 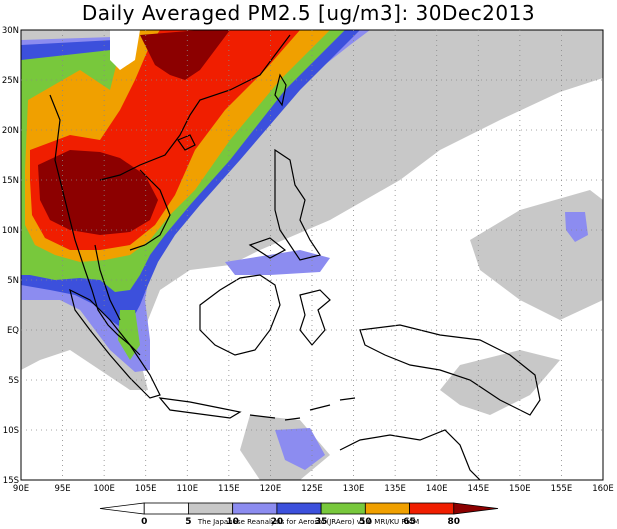 I want to click on lon-tick-label: 100E, so click(x=104, y=489).